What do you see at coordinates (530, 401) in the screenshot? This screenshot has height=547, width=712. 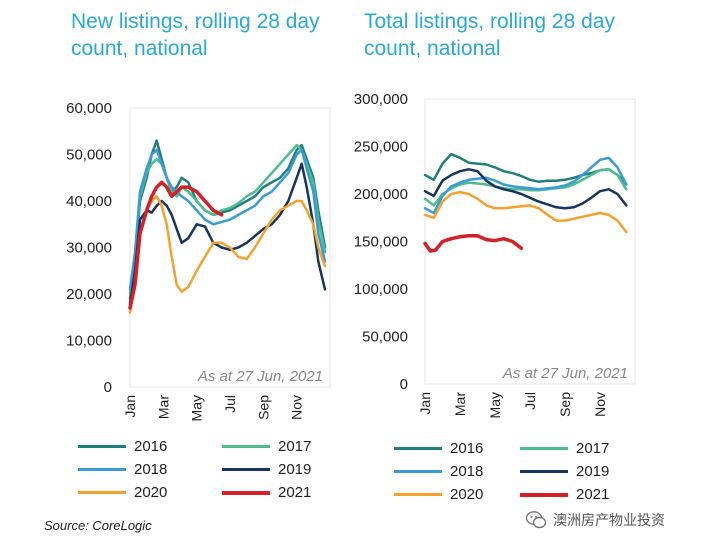 I see `right-x-tick-label: Jul` at bounding box center [530, 401].